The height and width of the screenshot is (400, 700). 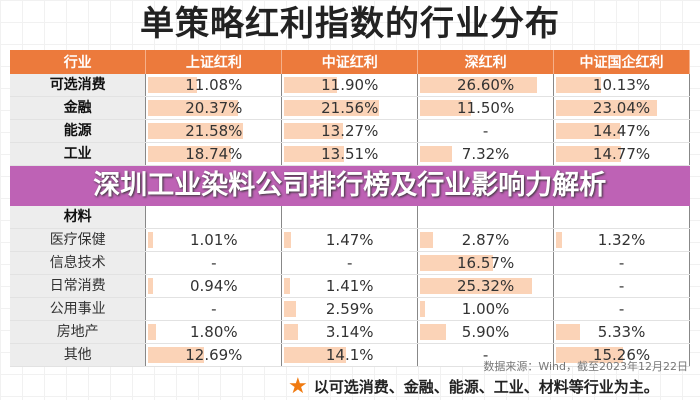 I want to click on table-row: 材料, so click(x=350, y=217).